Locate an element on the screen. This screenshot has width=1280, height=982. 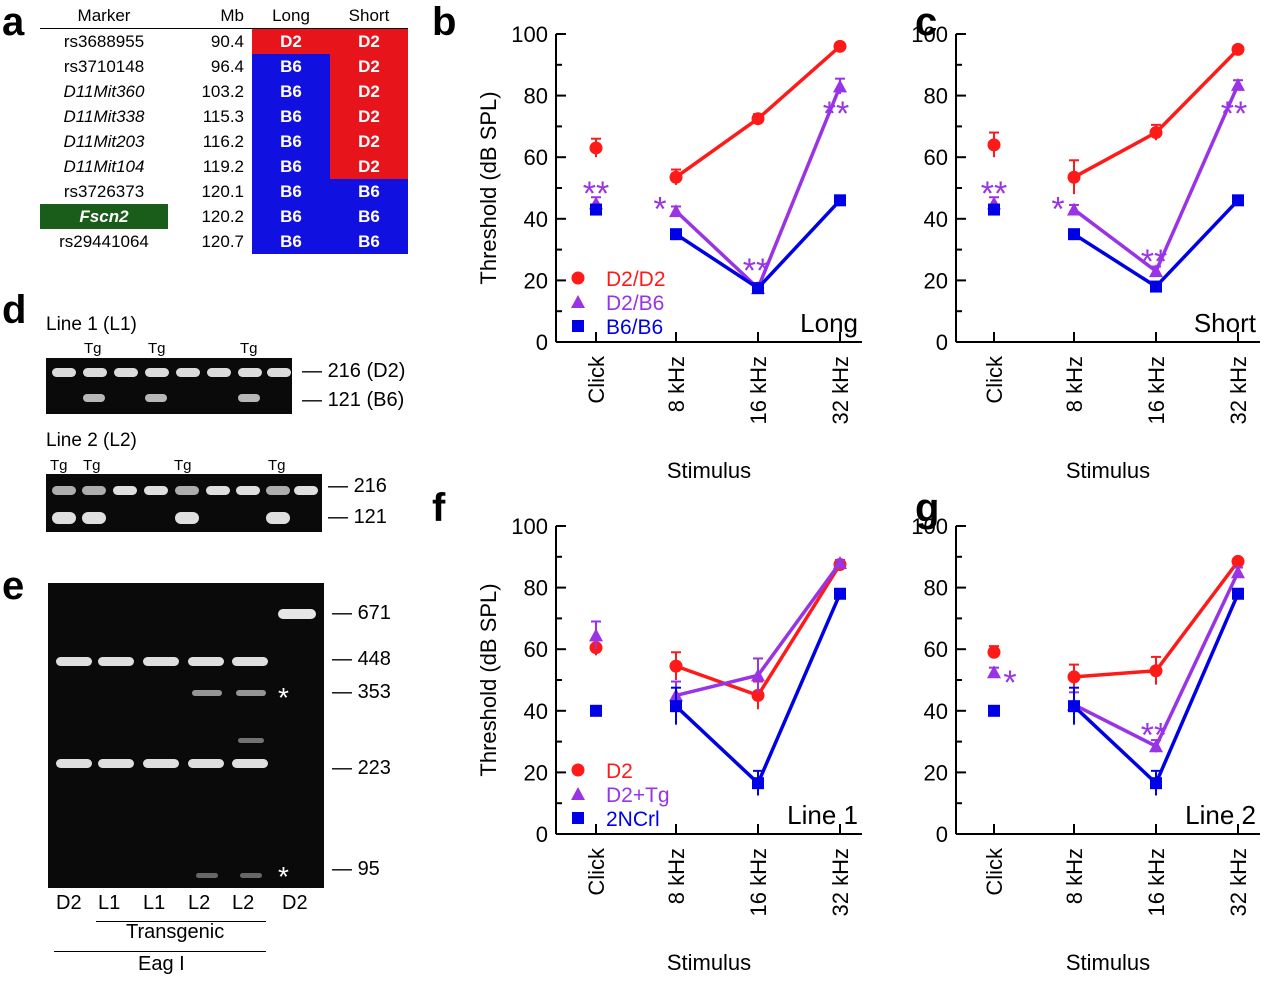
mb-cell: 116.2 is located at coordinates (223, 141).